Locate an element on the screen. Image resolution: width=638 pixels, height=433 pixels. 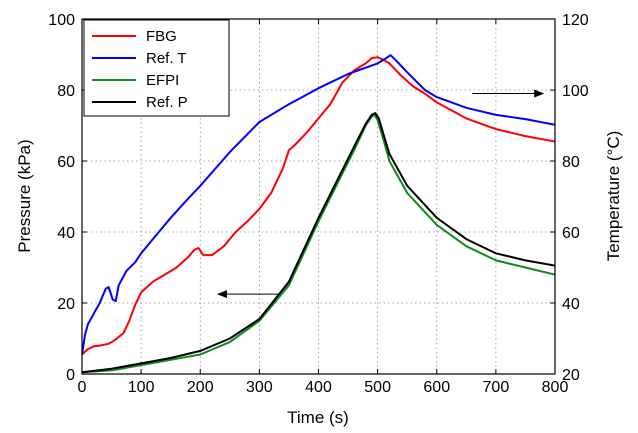
y2-axis-title: Temperature (°C) is located at coordinates (613, 196).